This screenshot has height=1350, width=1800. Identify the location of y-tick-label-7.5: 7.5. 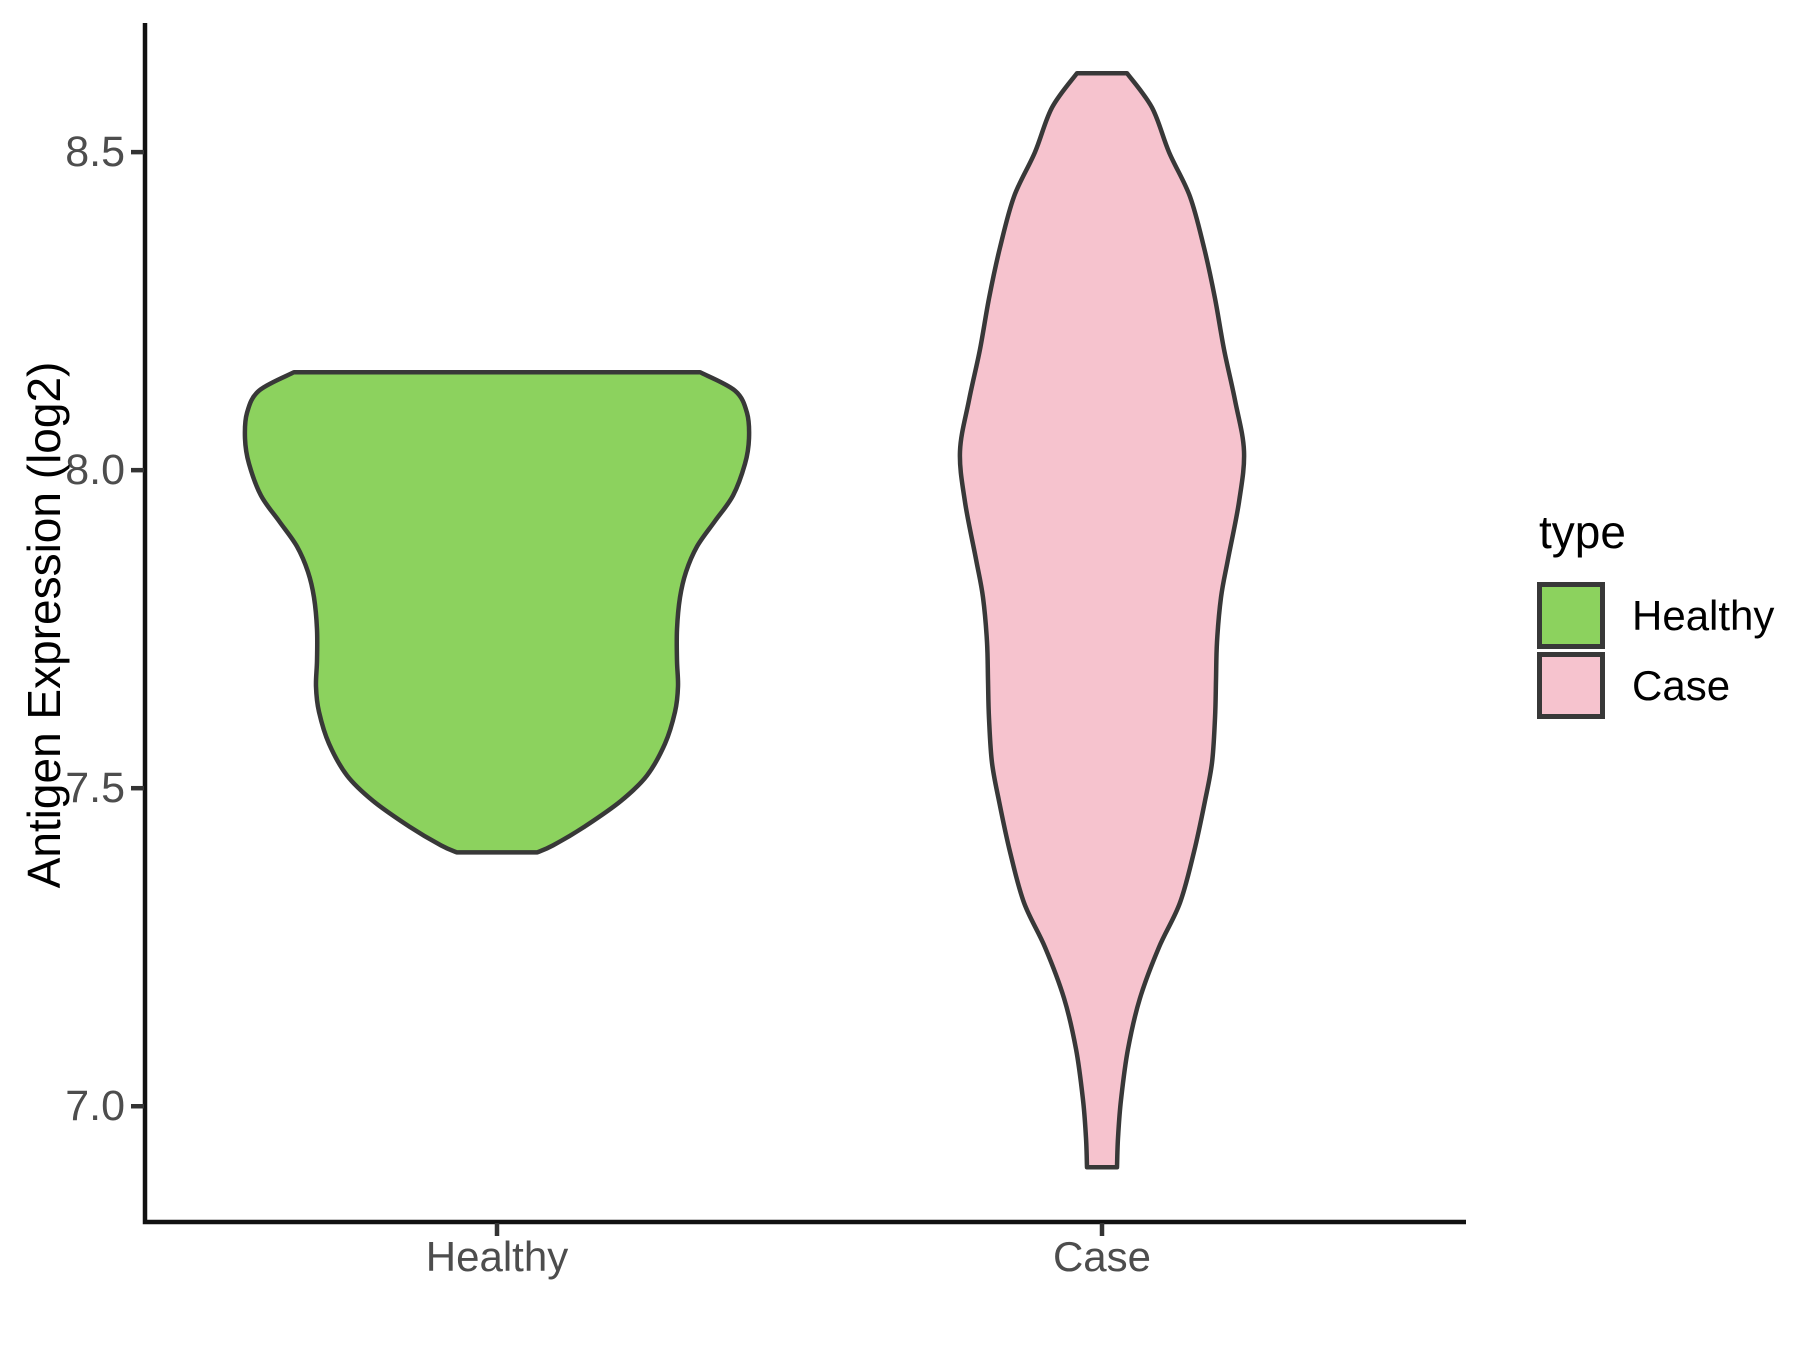
(95, 788).